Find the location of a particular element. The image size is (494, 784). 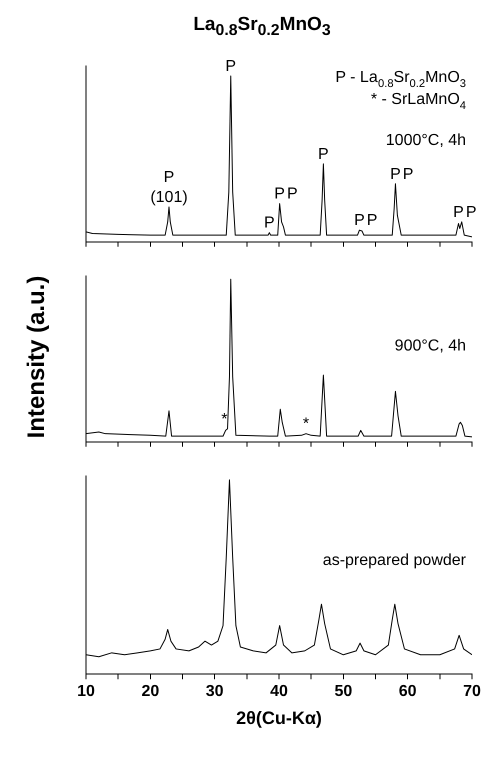

annotation: (101) is located at coordinates (169, 197).